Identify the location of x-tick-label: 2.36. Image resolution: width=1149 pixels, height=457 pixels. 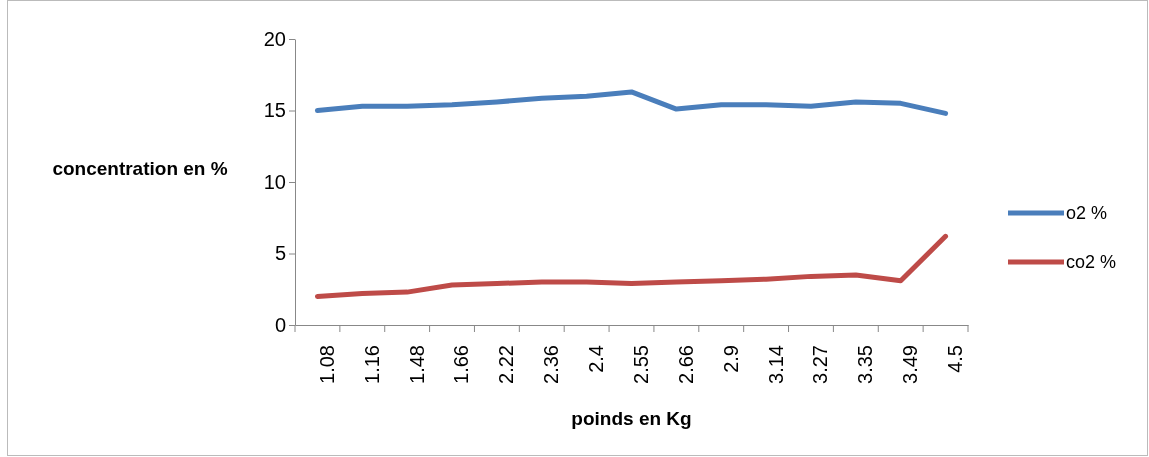
(551, 364).